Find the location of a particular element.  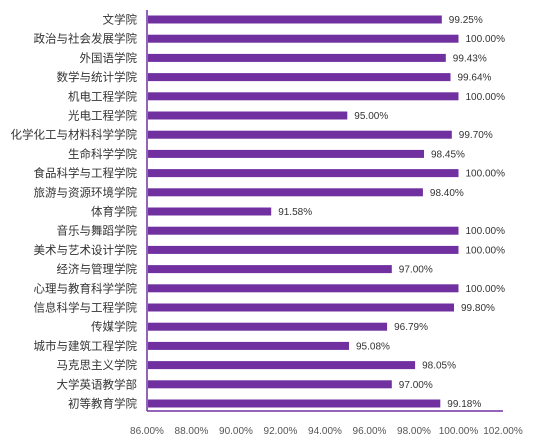

category-label: 光电工程学院 is located at coordinates (102, 116).